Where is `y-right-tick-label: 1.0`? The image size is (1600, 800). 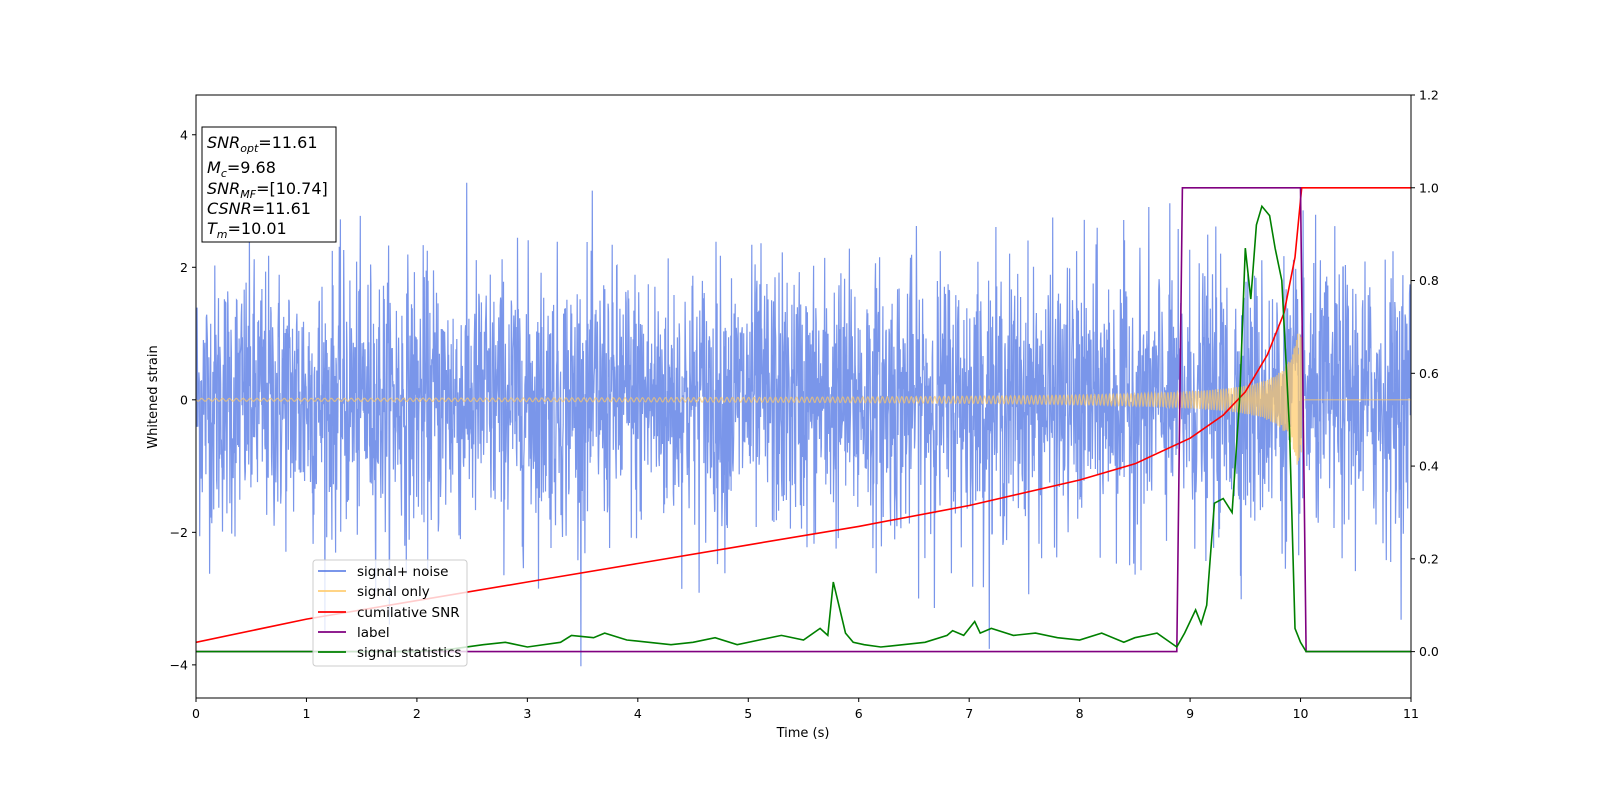
y-right-tick-label: 1.0 is located at coordinates (1429, 187).